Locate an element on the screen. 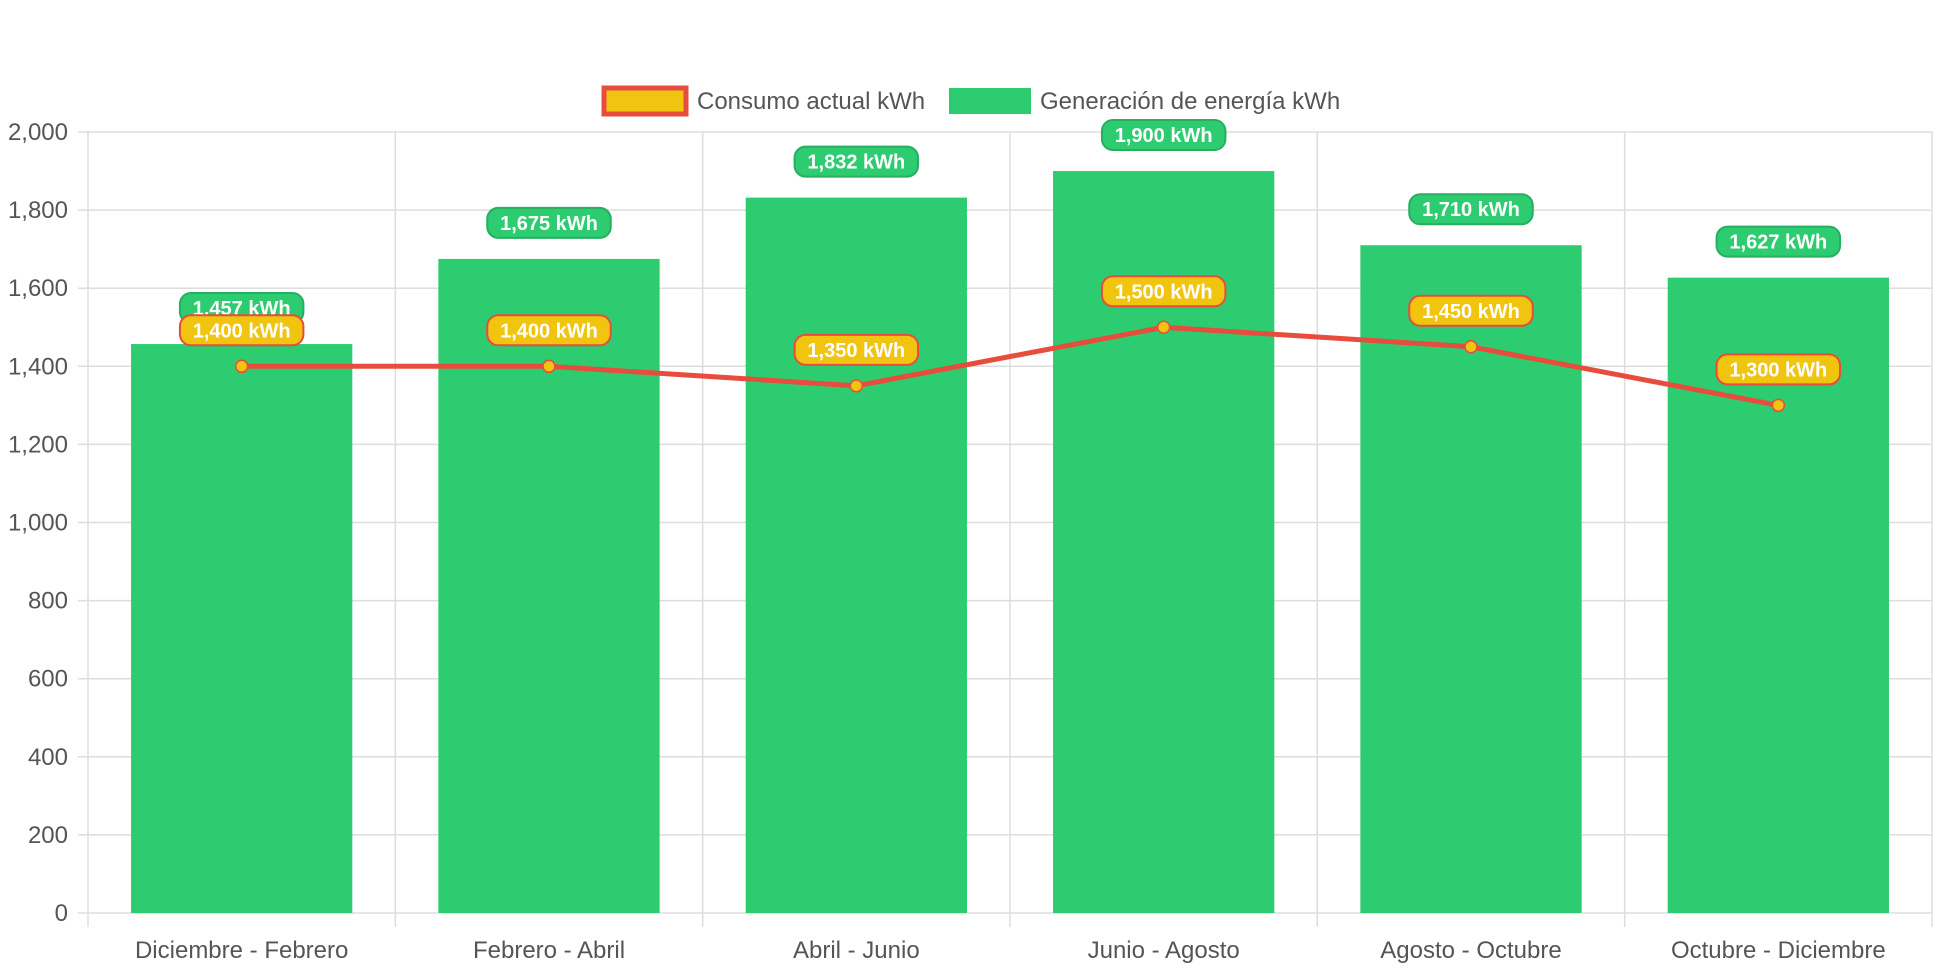 Image resolution: width=1942 pixels, height=970 pixels. data-label-generacion: 1,710 kWh is located at coordinates (1471, 209).